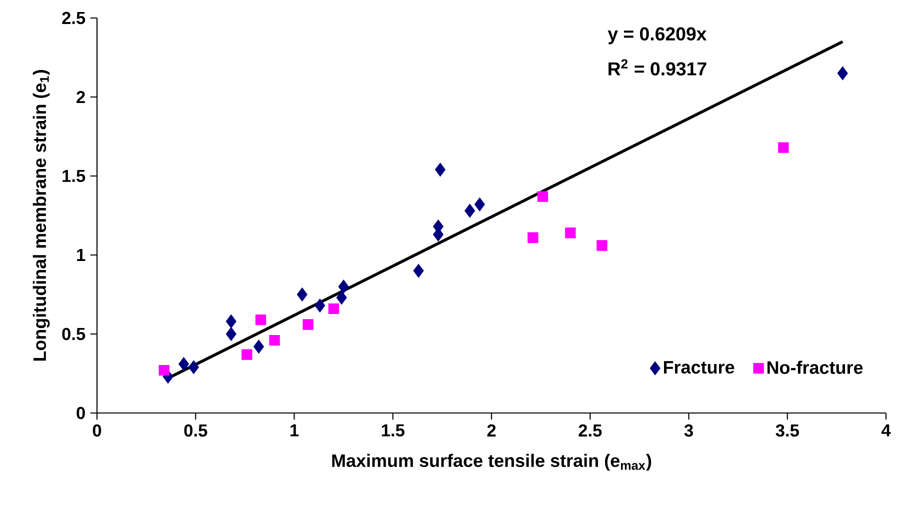  I want to click on x-tick-label: 1.5, so click(393, 430).